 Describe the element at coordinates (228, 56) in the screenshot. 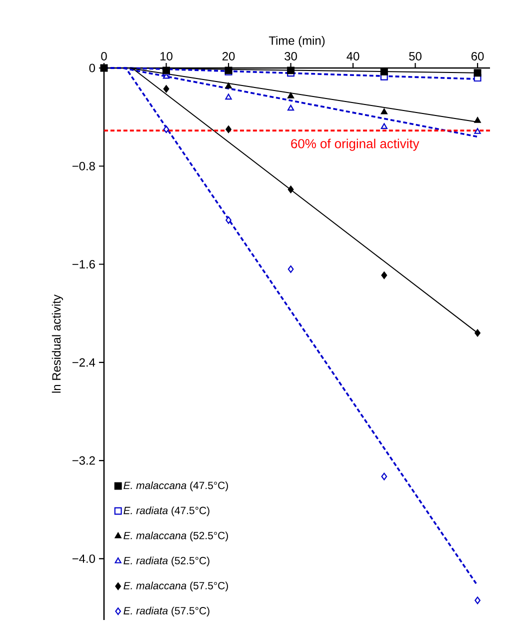

I see `x-tick-label: 20` at that location.